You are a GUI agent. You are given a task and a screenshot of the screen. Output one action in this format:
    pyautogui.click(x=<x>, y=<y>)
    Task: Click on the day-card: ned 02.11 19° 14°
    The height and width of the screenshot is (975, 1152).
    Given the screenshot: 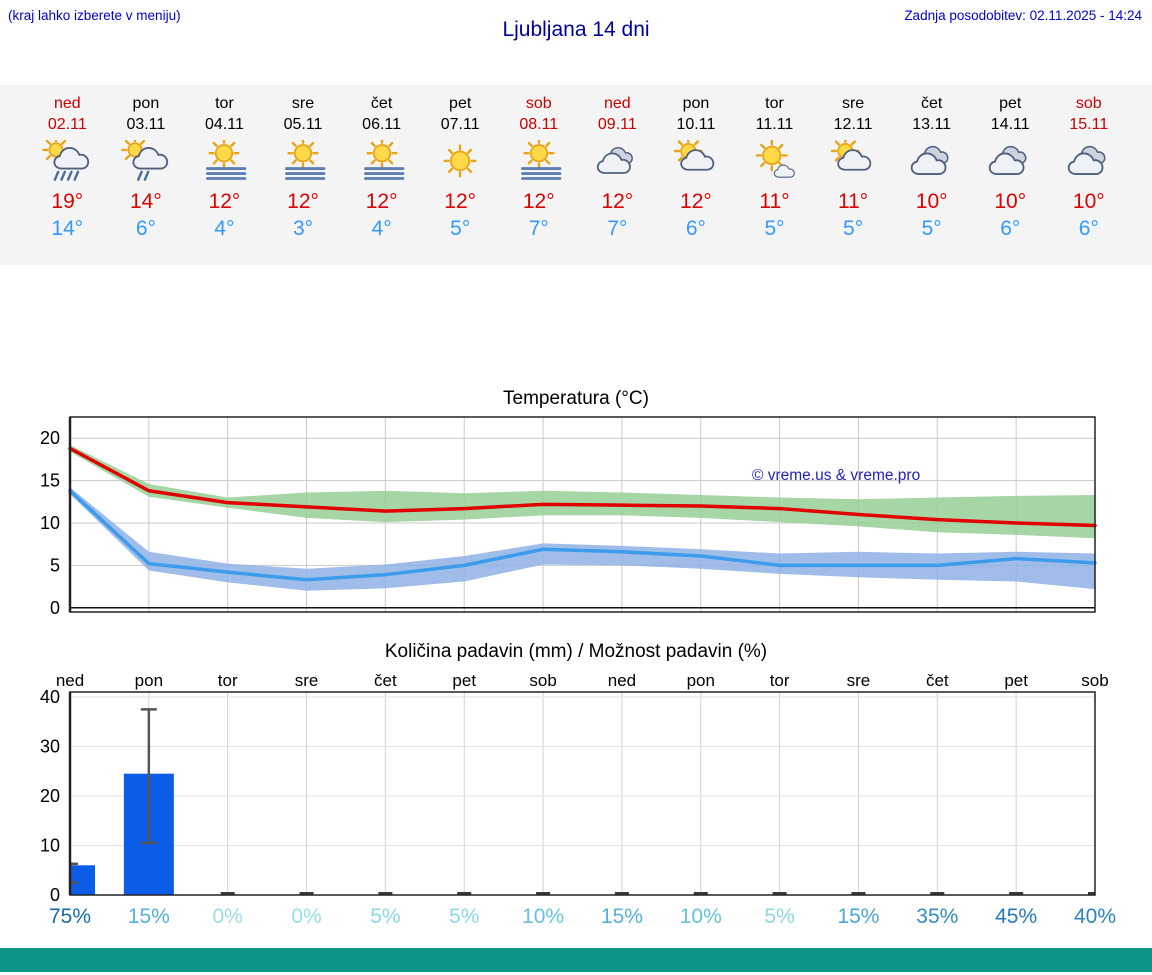 What is the action you would take?
    pyautogui.click(x=67, y=179)
    